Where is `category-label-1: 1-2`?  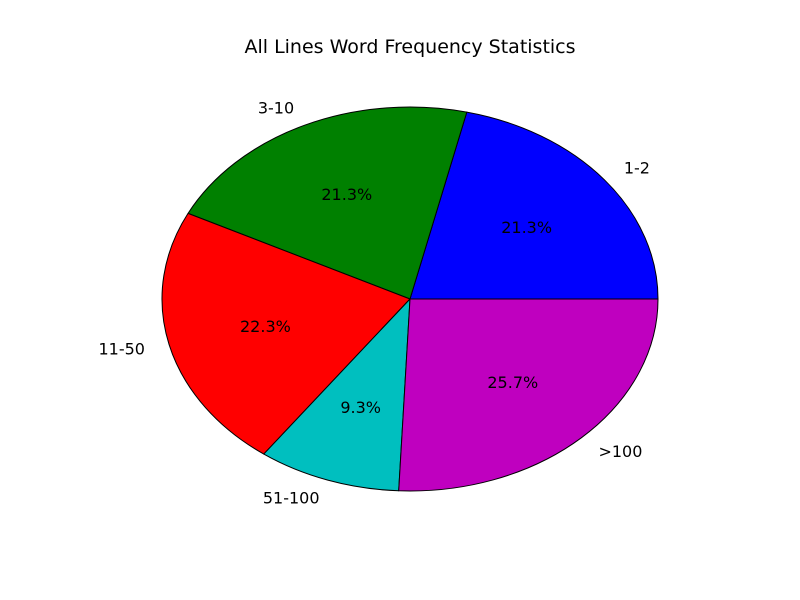
category-label-1: 1-2 is located at coordinates (637, 167).